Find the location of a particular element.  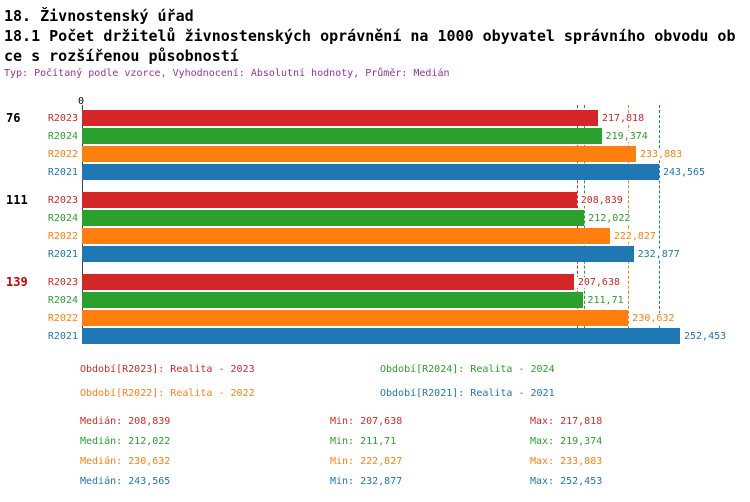

bar-111-r2023 is located at coordinates (329, 200).